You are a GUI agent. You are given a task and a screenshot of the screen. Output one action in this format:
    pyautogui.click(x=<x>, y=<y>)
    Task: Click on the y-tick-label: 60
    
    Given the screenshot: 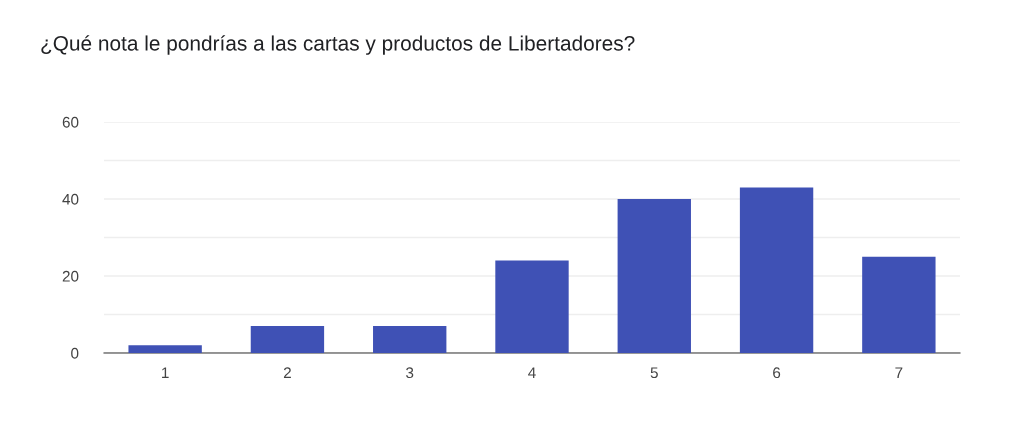 What is the action you would take?
    pyautogui.click(x=70, y=122)
    